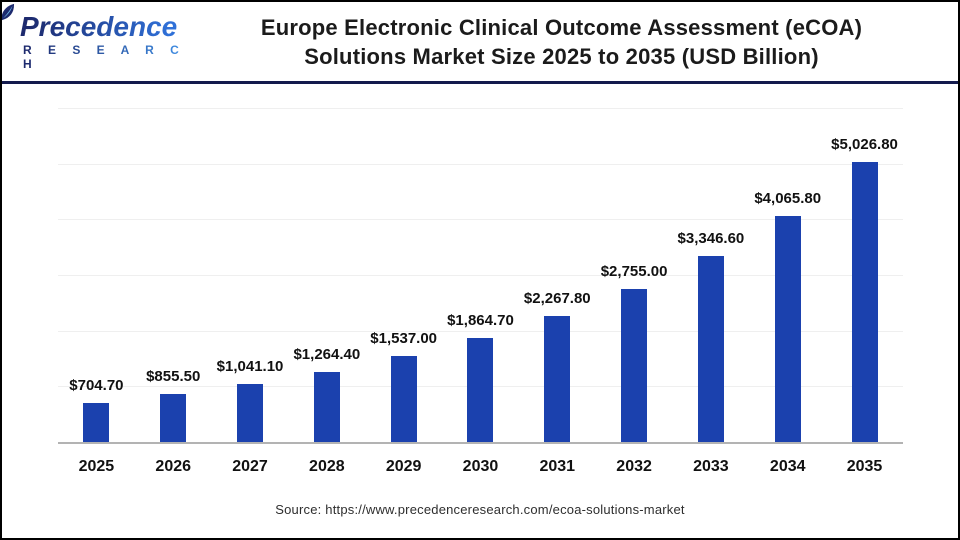  I want to click on bar-2032, so click(634, 365).